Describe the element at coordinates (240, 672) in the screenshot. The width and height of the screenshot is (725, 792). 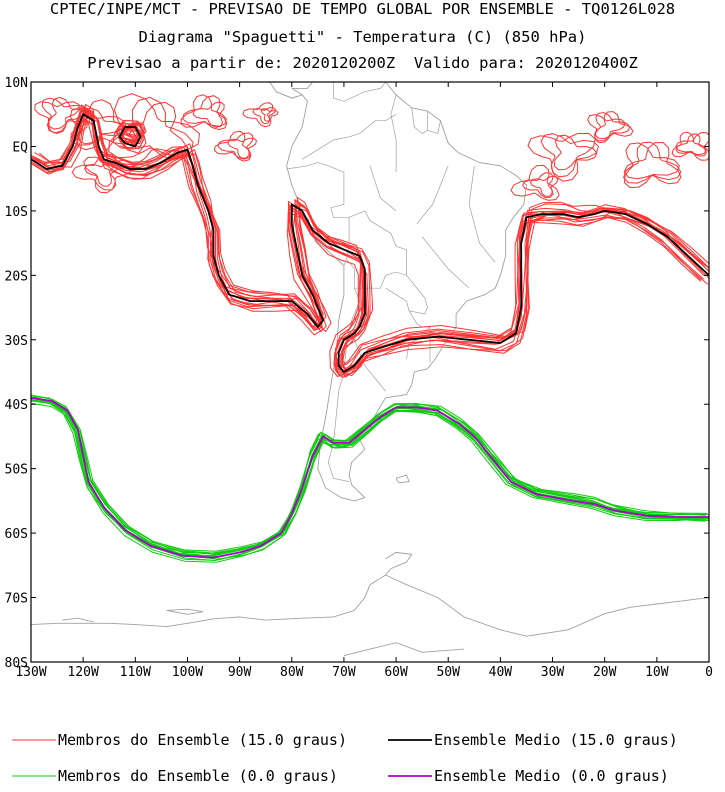
I see `x-tick-label: 90W` at that location.